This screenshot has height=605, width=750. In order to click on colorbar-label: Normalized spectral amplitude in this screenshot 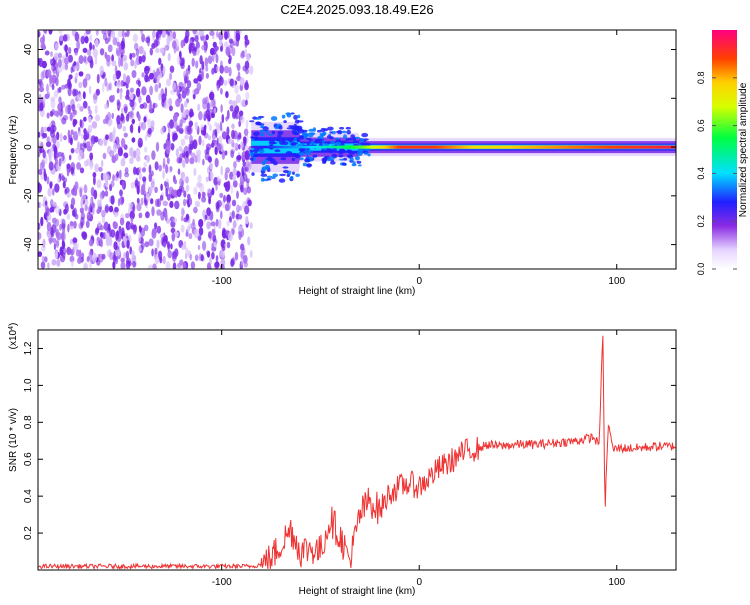, I will do `click(743, 149)`.